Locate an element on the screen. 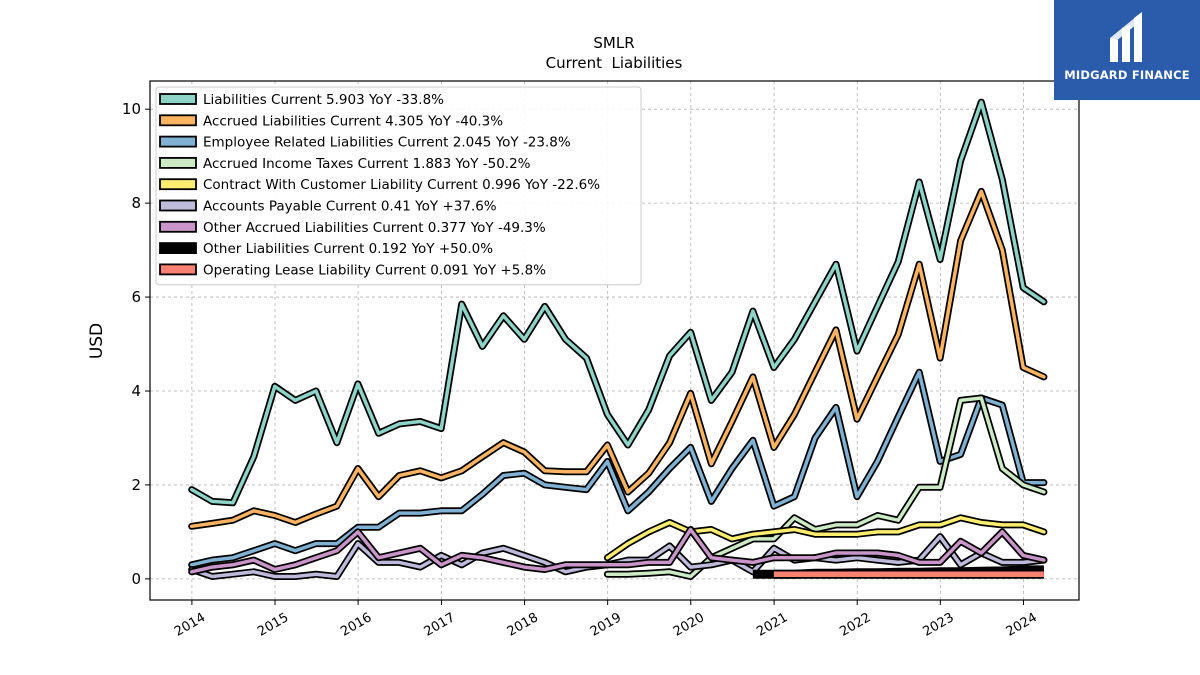 Image resolution: width=1200 pixels, height=675 pixels. legend-box is located at coordinates (398, 186).